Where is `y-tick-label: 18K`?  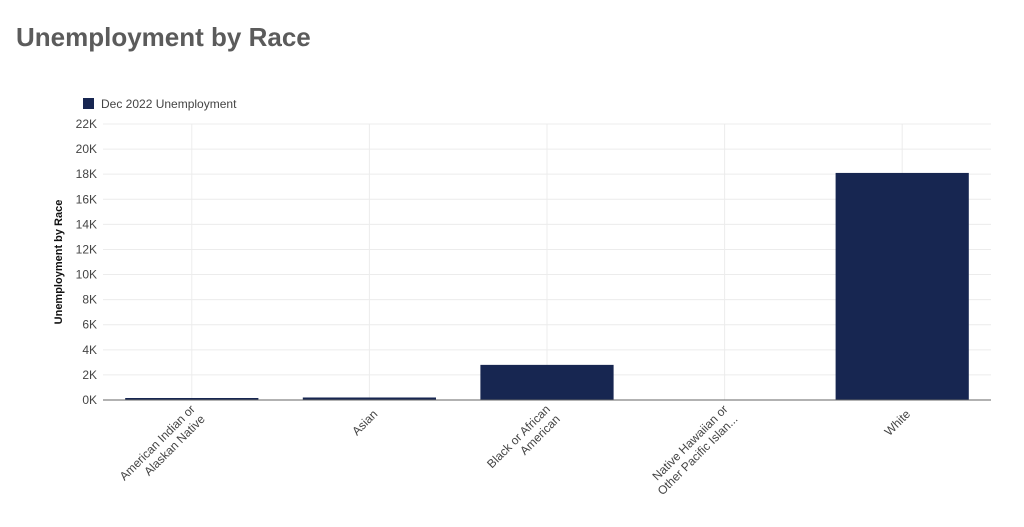 y-tick-label: 18K is located at coordinates (86, 174).